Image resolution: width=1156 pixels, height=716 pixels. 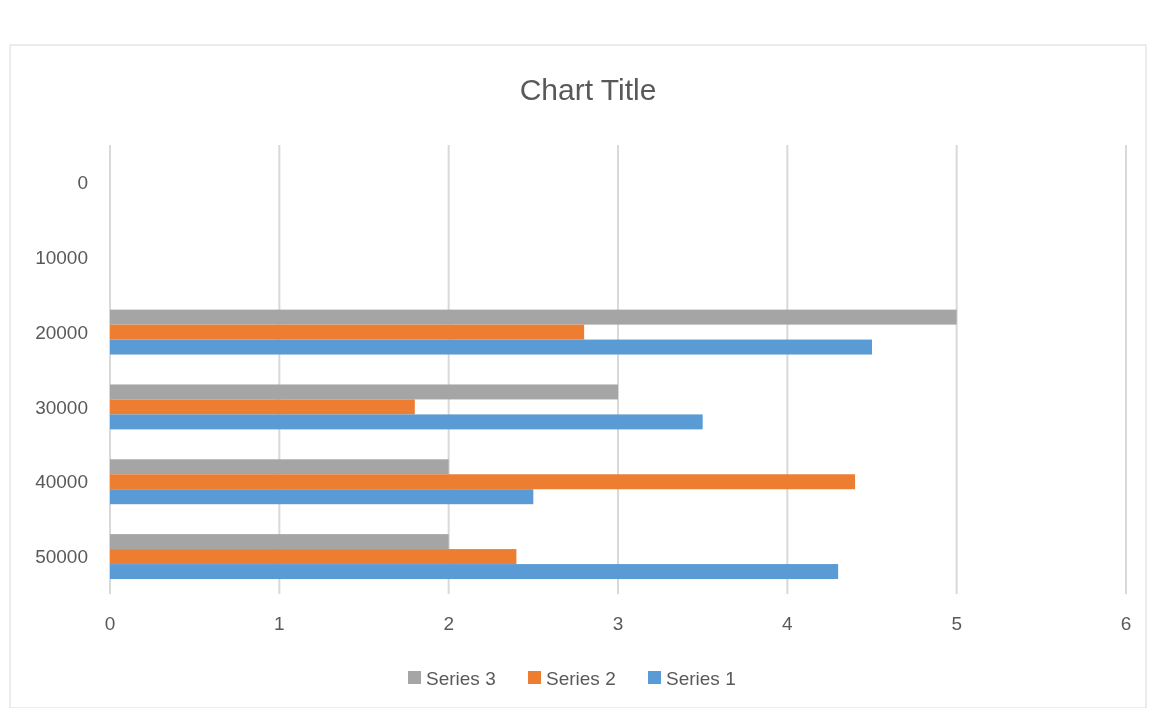 What do you see at coordinates (61, 557) in the screenshot?
I see `y-tick-label: 50000` at bounding box center [61, 557].